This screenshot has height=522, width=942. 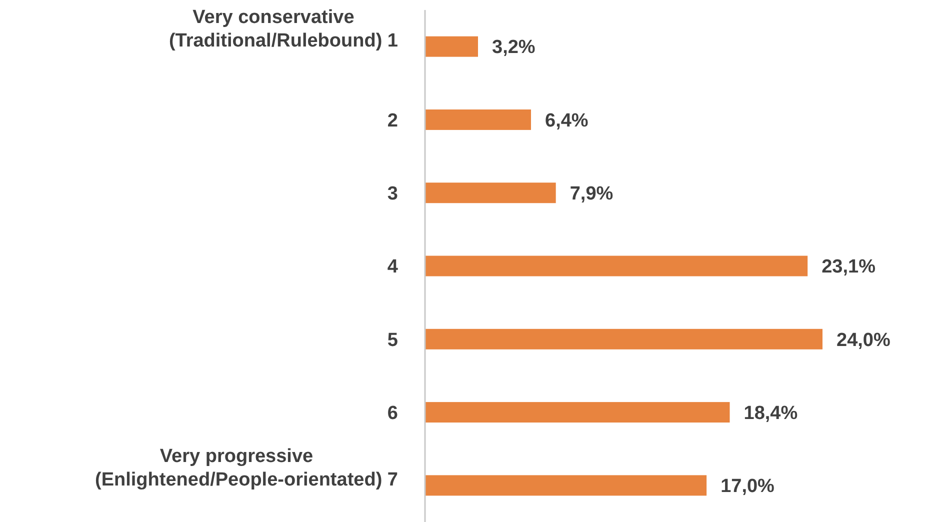 I want to click on y-tick-label: Very progressive (Enlightened/People-orientated) 7, so click(x=246, y=468).